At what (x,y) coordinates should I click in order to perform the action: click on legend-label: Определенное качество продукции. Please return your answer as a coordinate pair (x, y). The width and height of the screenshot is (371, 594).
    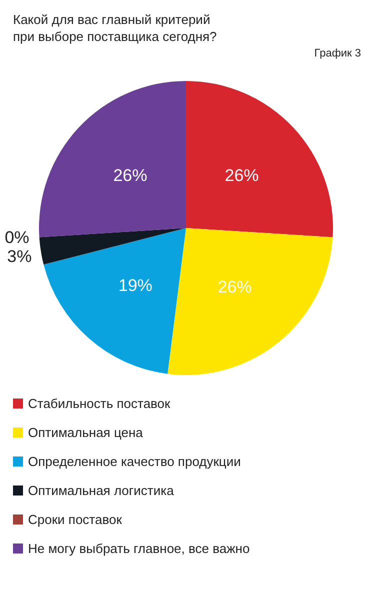
    Looking at the image, I should click on (134, 461).